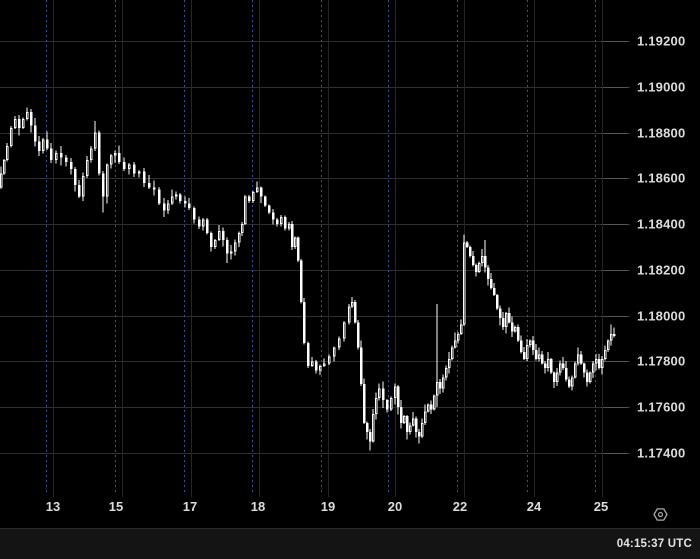 This screenshot has width=700, height=559. I want to click on date-tick-label: 13, so click(53, 506).